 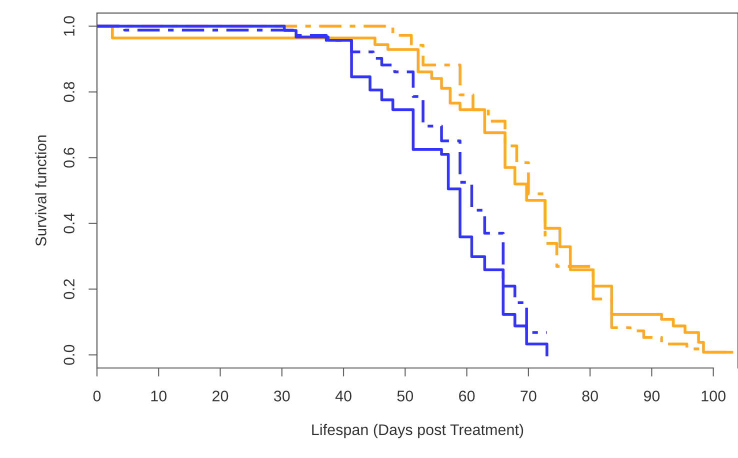 I want to click on x-tick-label: 50, so click(x=405, y=396).